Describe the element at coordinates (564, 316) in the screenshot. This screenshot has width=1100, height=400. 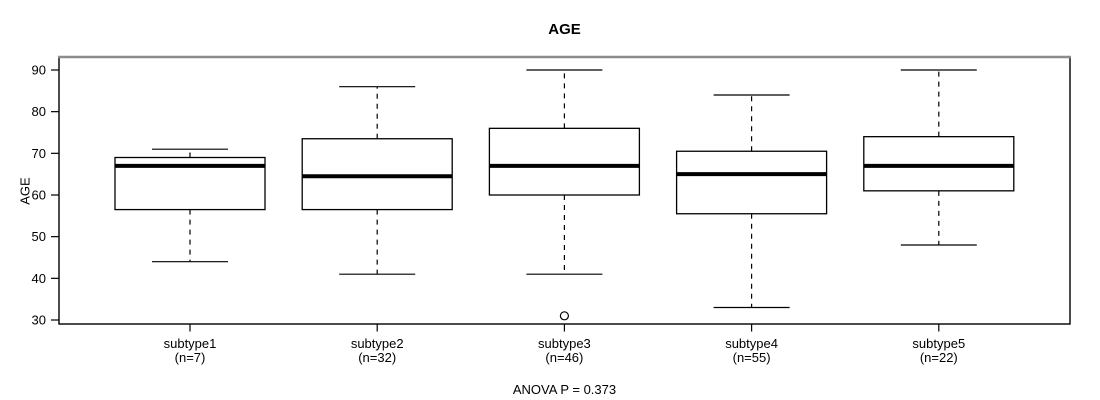
I see `outlier-point` at that location.